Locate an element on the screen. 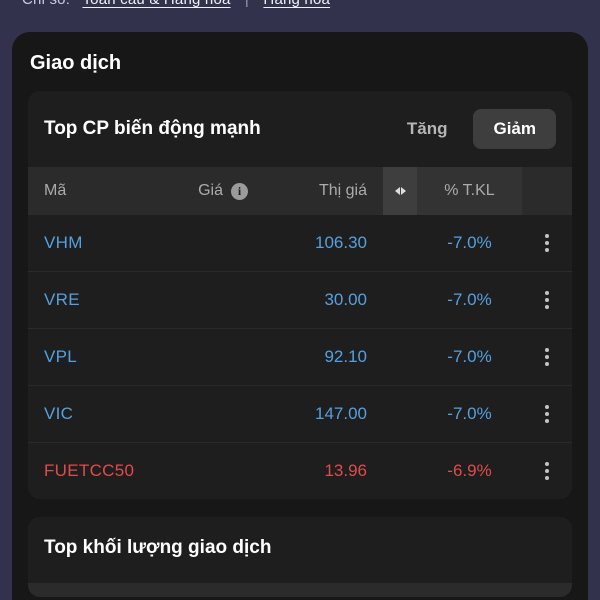 This screenshot has width=600, height=600. swap-right-arrow-icon is located at coordinates (403, 191).